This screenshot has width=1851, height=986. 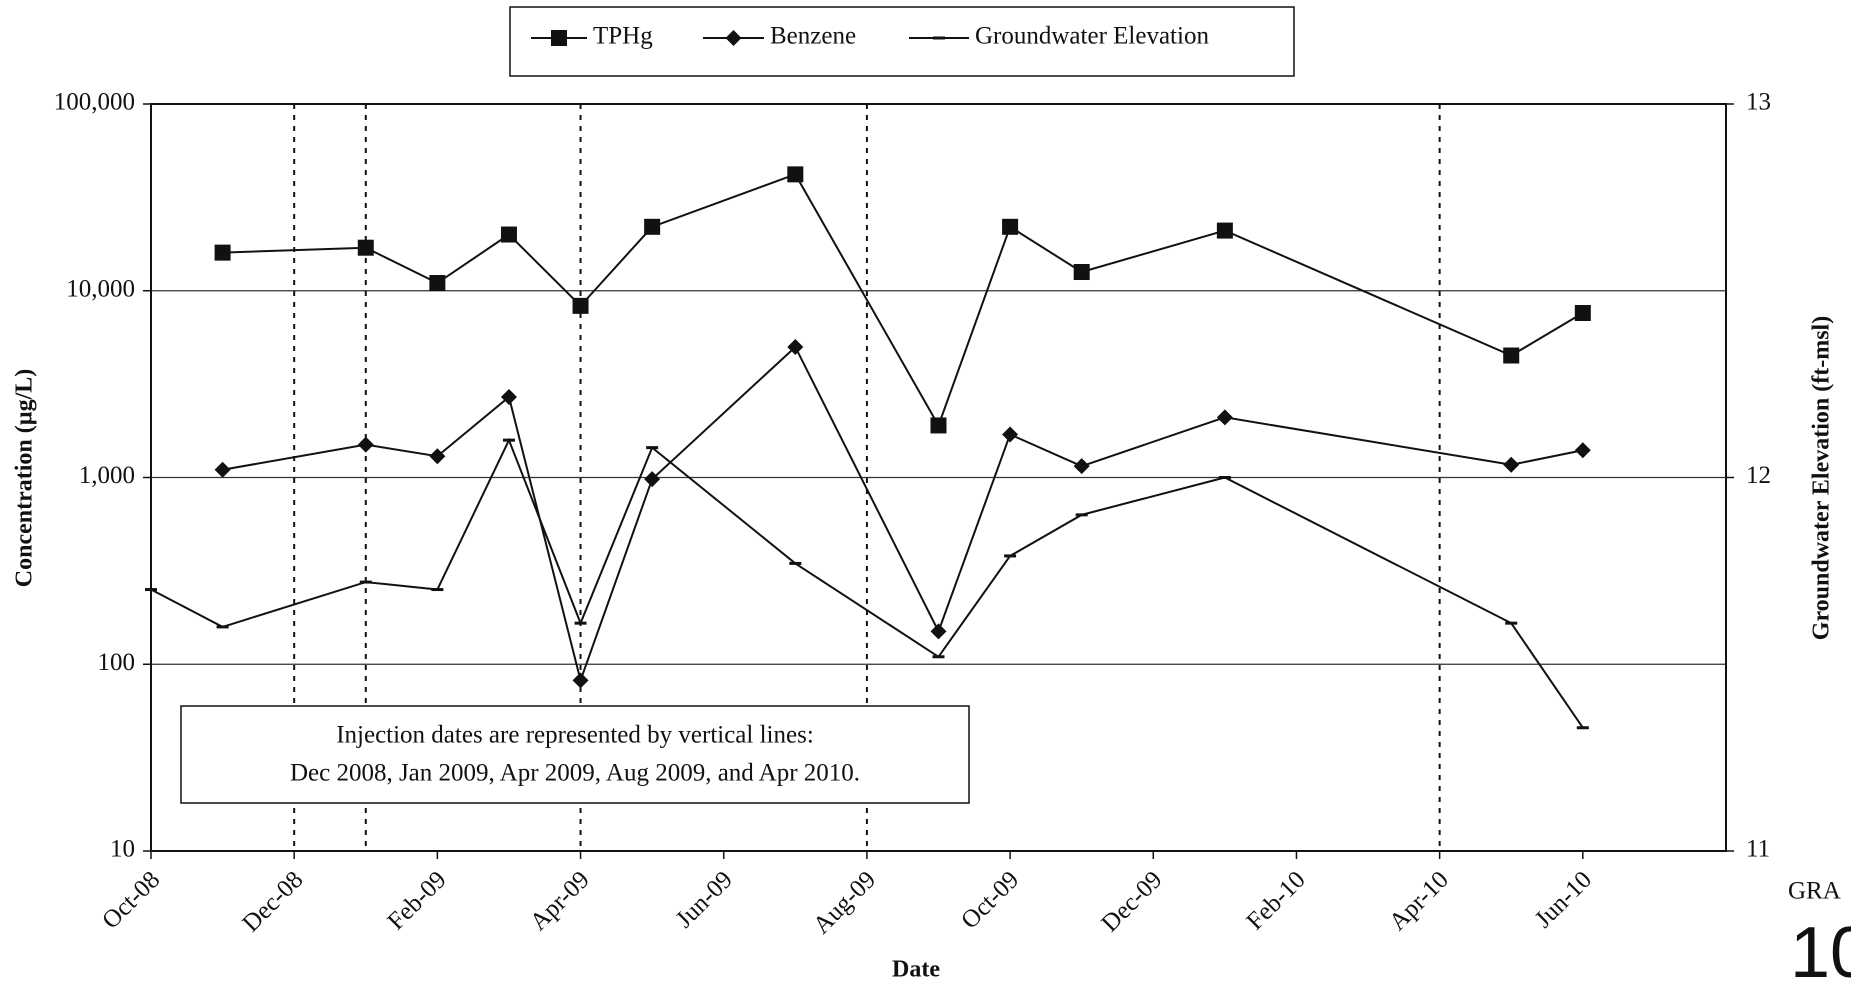 What do you see at coordinates (704, 899) in the screenshot?
I see `x-tick-label: Jun-09` at bounding box center [704, 899].